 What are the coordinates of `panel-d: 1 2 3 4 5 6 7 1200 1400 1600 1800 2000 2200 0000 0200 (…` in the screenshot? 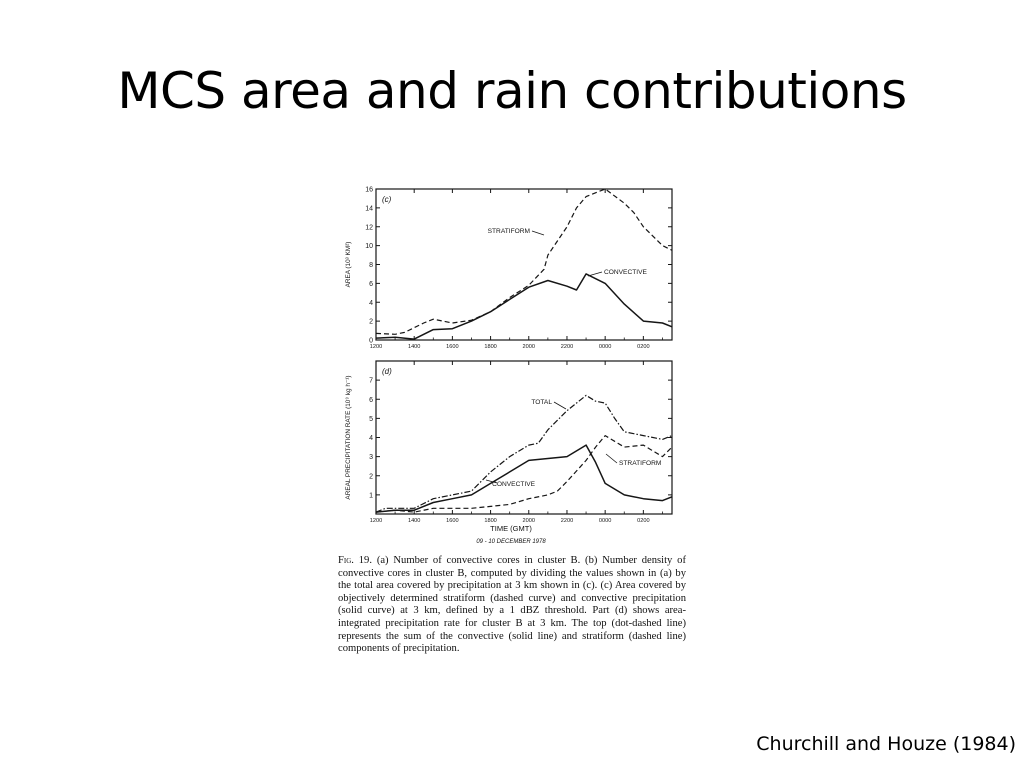 It's located at (509, 442).